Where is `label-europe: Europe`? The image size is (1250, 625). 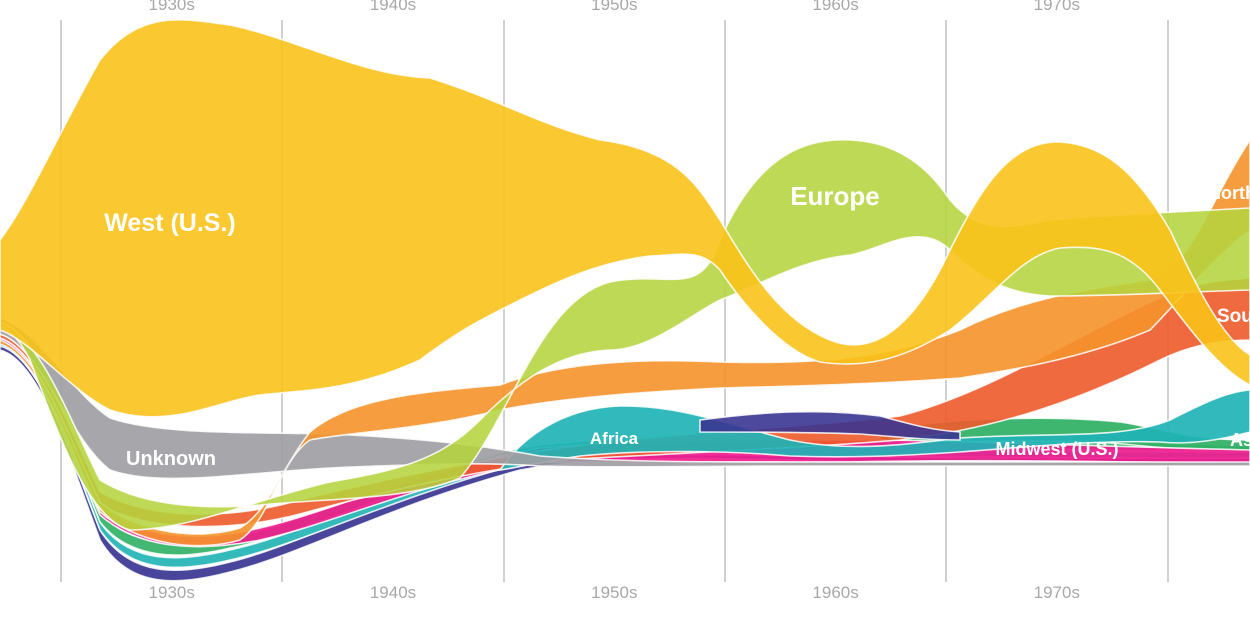 label-europe: Europe is located at coordinates (835, 196).